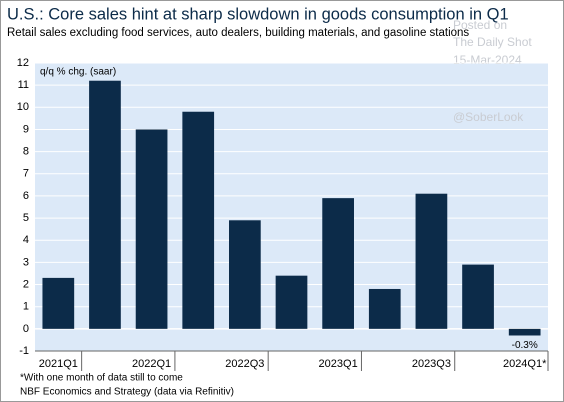 This screenshot has height=402, width=564. What do you see at coordinates (26, 174) in the screenshot?
I see `y-tick-label: 7` at bounding box center [26, 174].